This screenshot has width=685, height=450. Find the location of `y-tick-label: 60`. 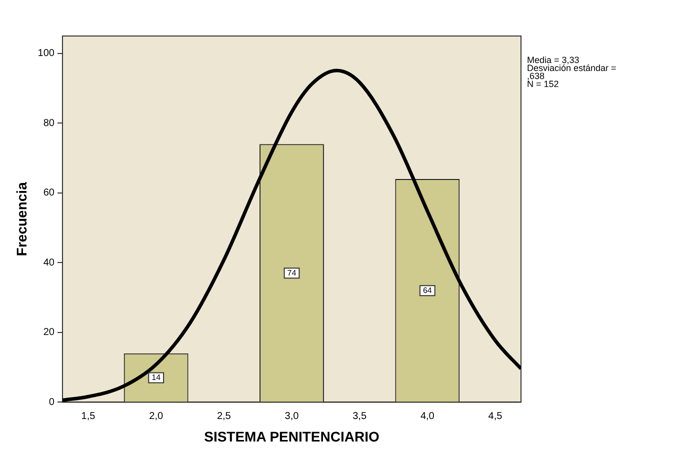

y-tick-label: 60 is located at coordinates (49, 193).